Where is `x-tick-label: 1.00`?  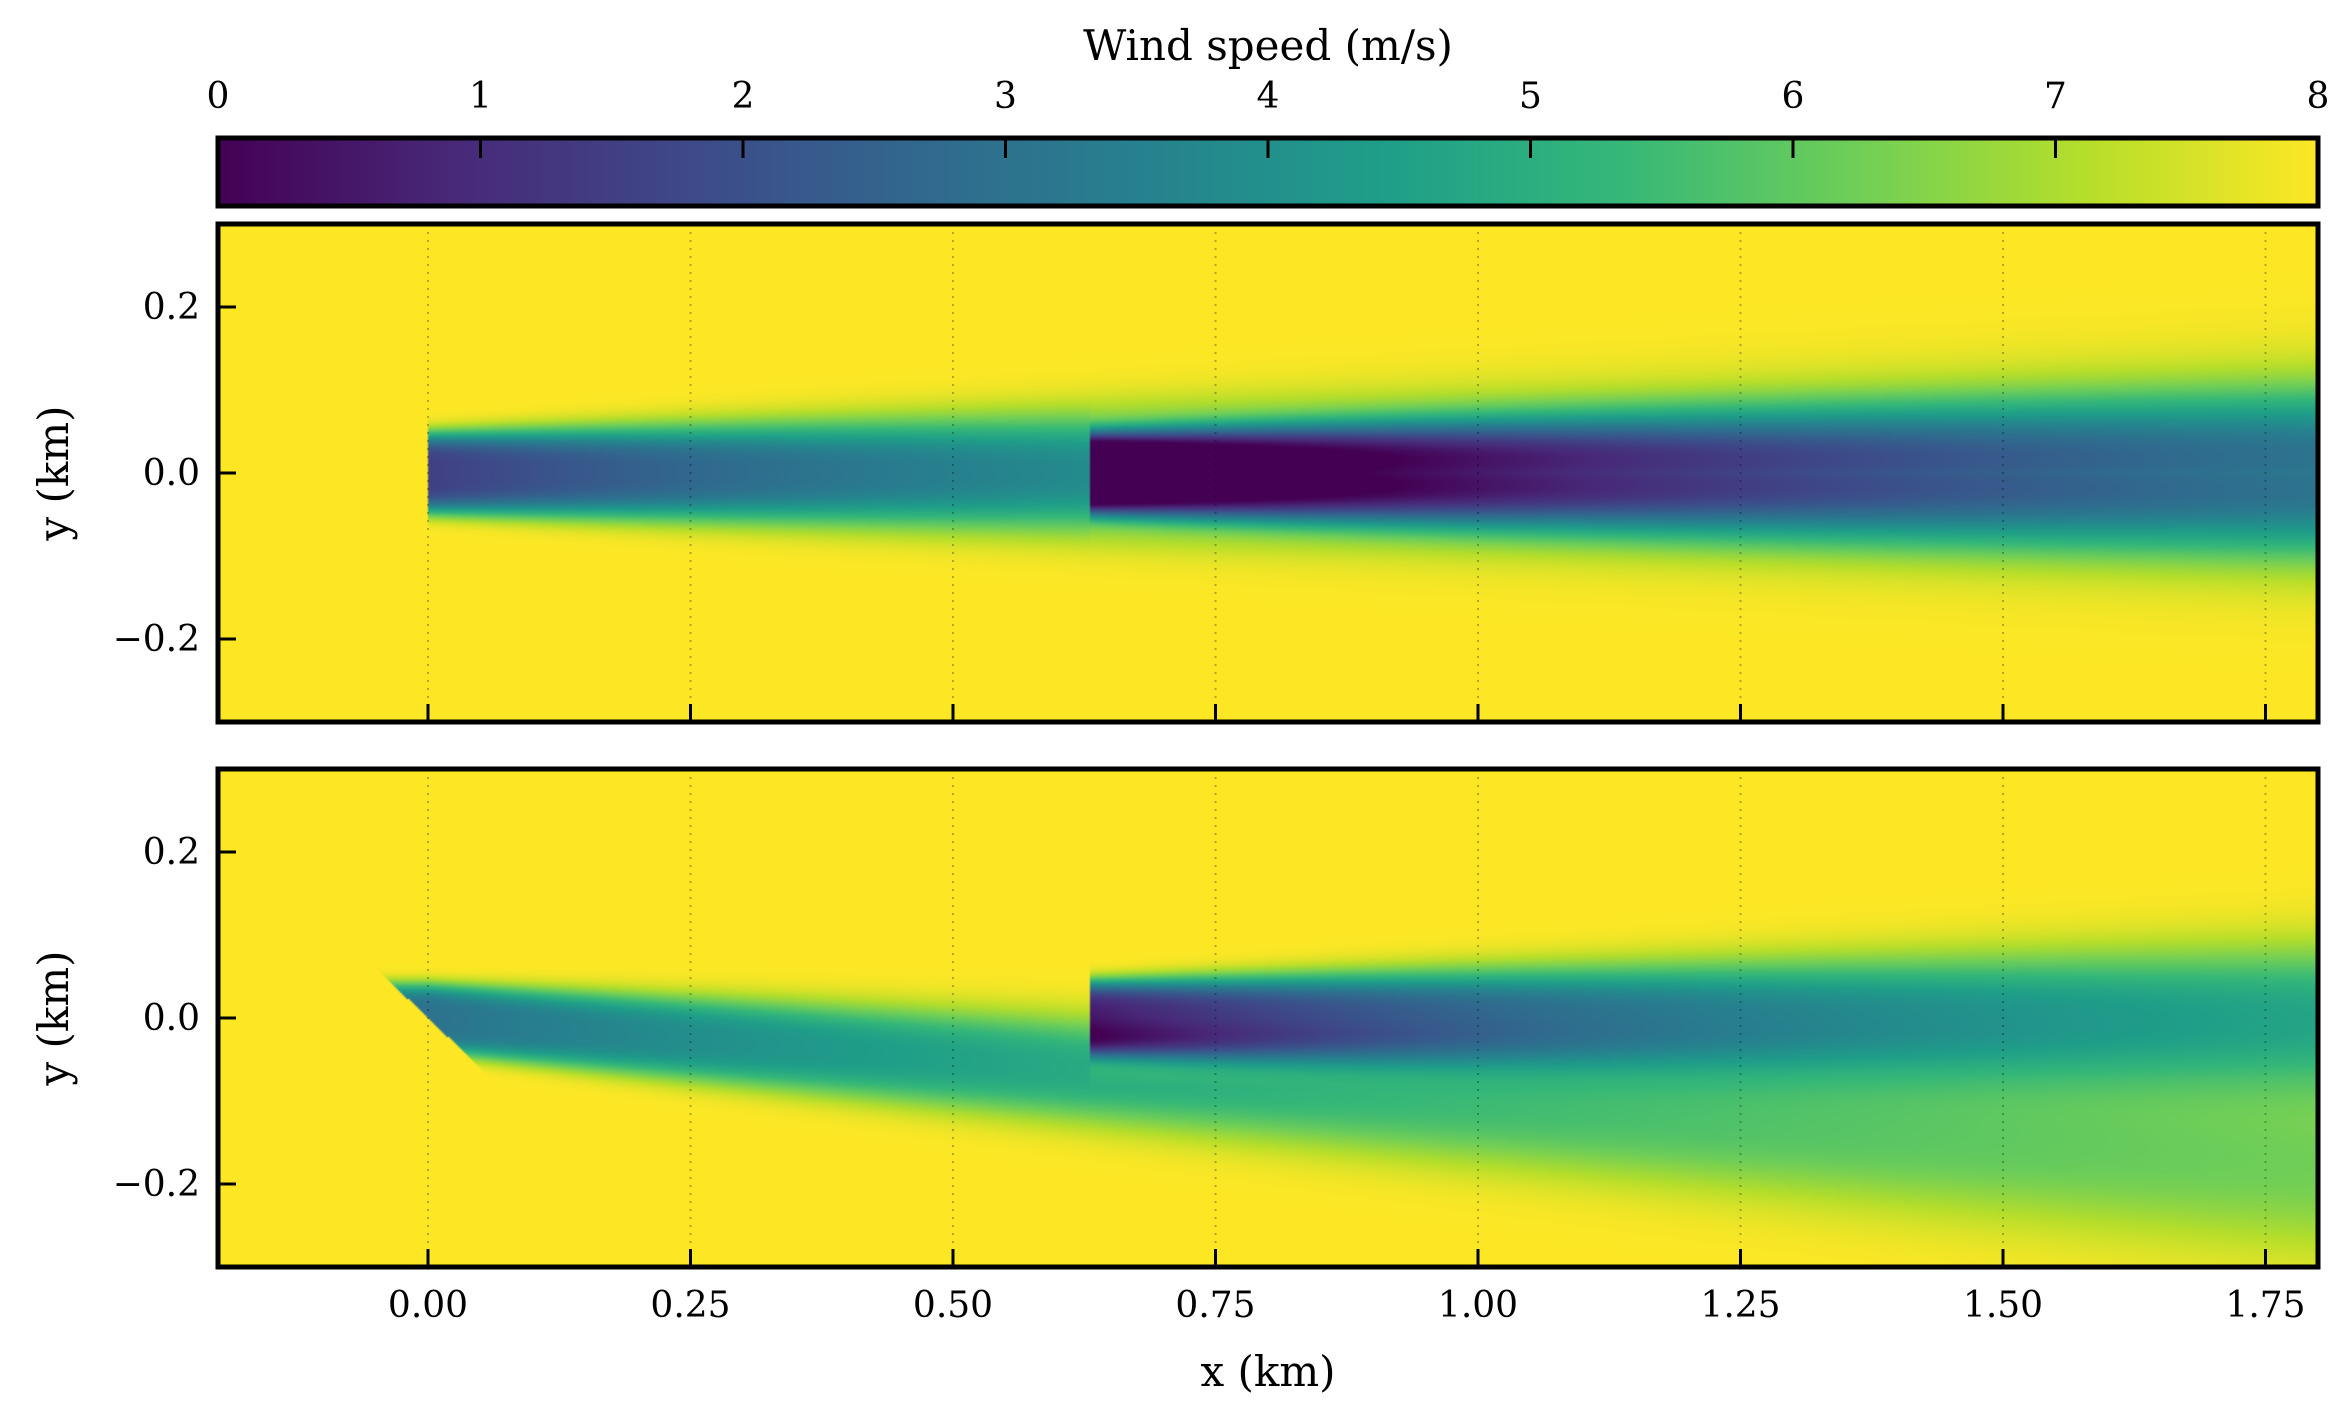 x-tick-label: 1.00 is located at coordinates (1478, 1305).